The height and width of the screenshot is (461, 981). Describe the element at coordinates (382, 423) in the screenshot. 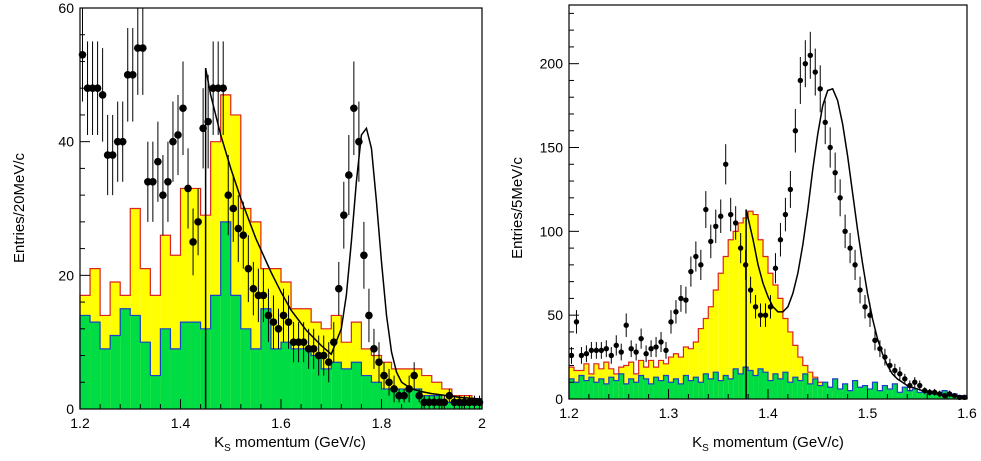

I see `x-tick-label: 1.8` at that location.